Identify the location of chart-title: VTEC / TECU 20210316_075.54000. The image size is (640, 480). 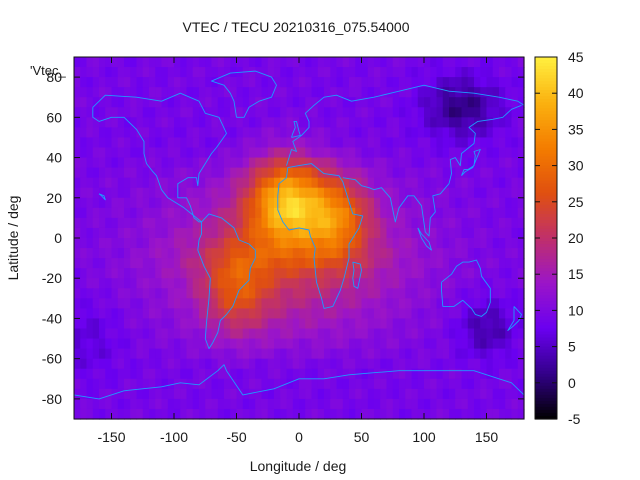
(295, 27).